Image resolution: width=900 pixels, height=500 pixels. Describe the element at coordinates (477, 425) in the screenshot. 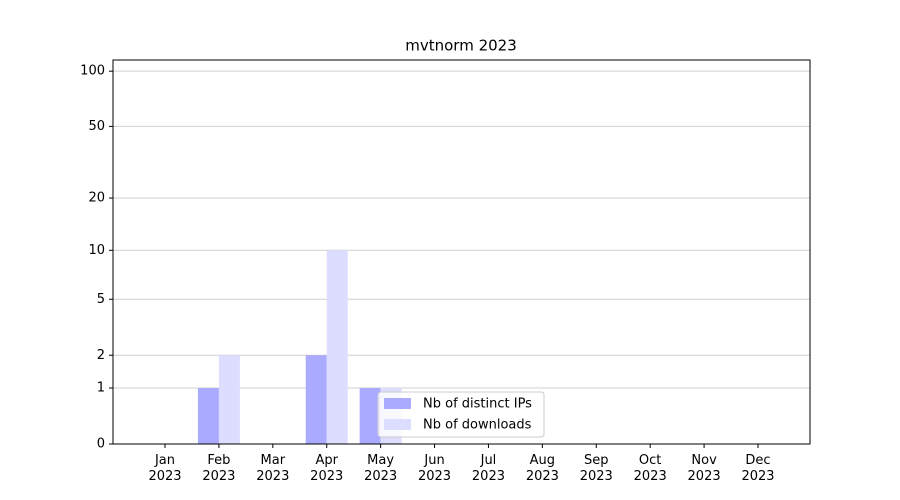

I see `legend-label: Nb of downloads` at that location.